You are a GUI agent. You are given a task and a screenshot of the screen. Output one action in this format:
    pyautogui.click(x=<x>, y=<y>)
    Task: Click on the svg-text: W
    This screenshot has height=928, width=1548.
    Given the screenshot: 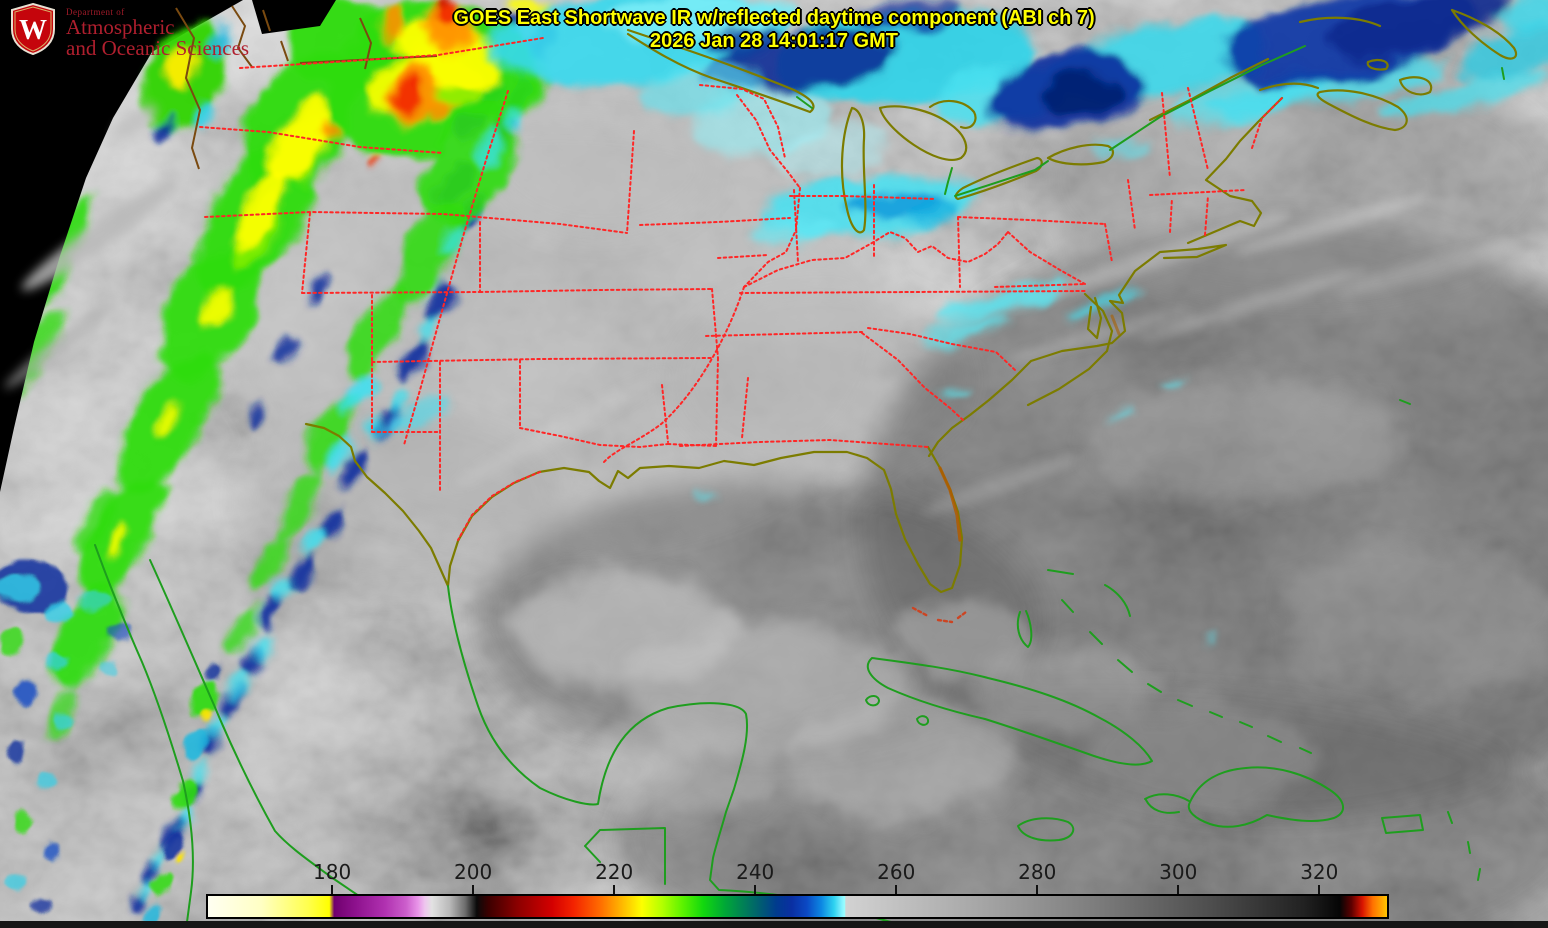 What is the action you would take?
    pyautogui.click(x=33, y=30)
    